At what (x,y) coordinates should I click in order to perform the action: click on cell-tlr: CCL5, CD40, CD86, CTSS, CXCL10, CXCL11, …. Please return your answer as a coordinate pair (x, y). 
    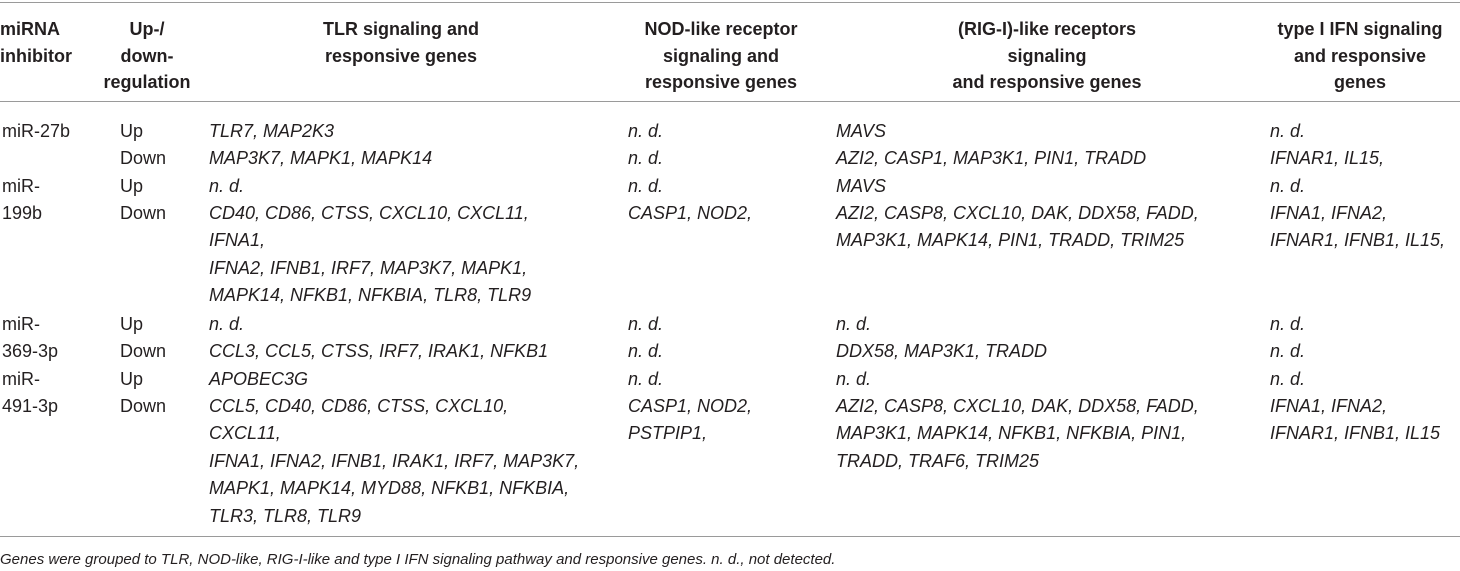
    Looking at the image, I should click on (394, 461).